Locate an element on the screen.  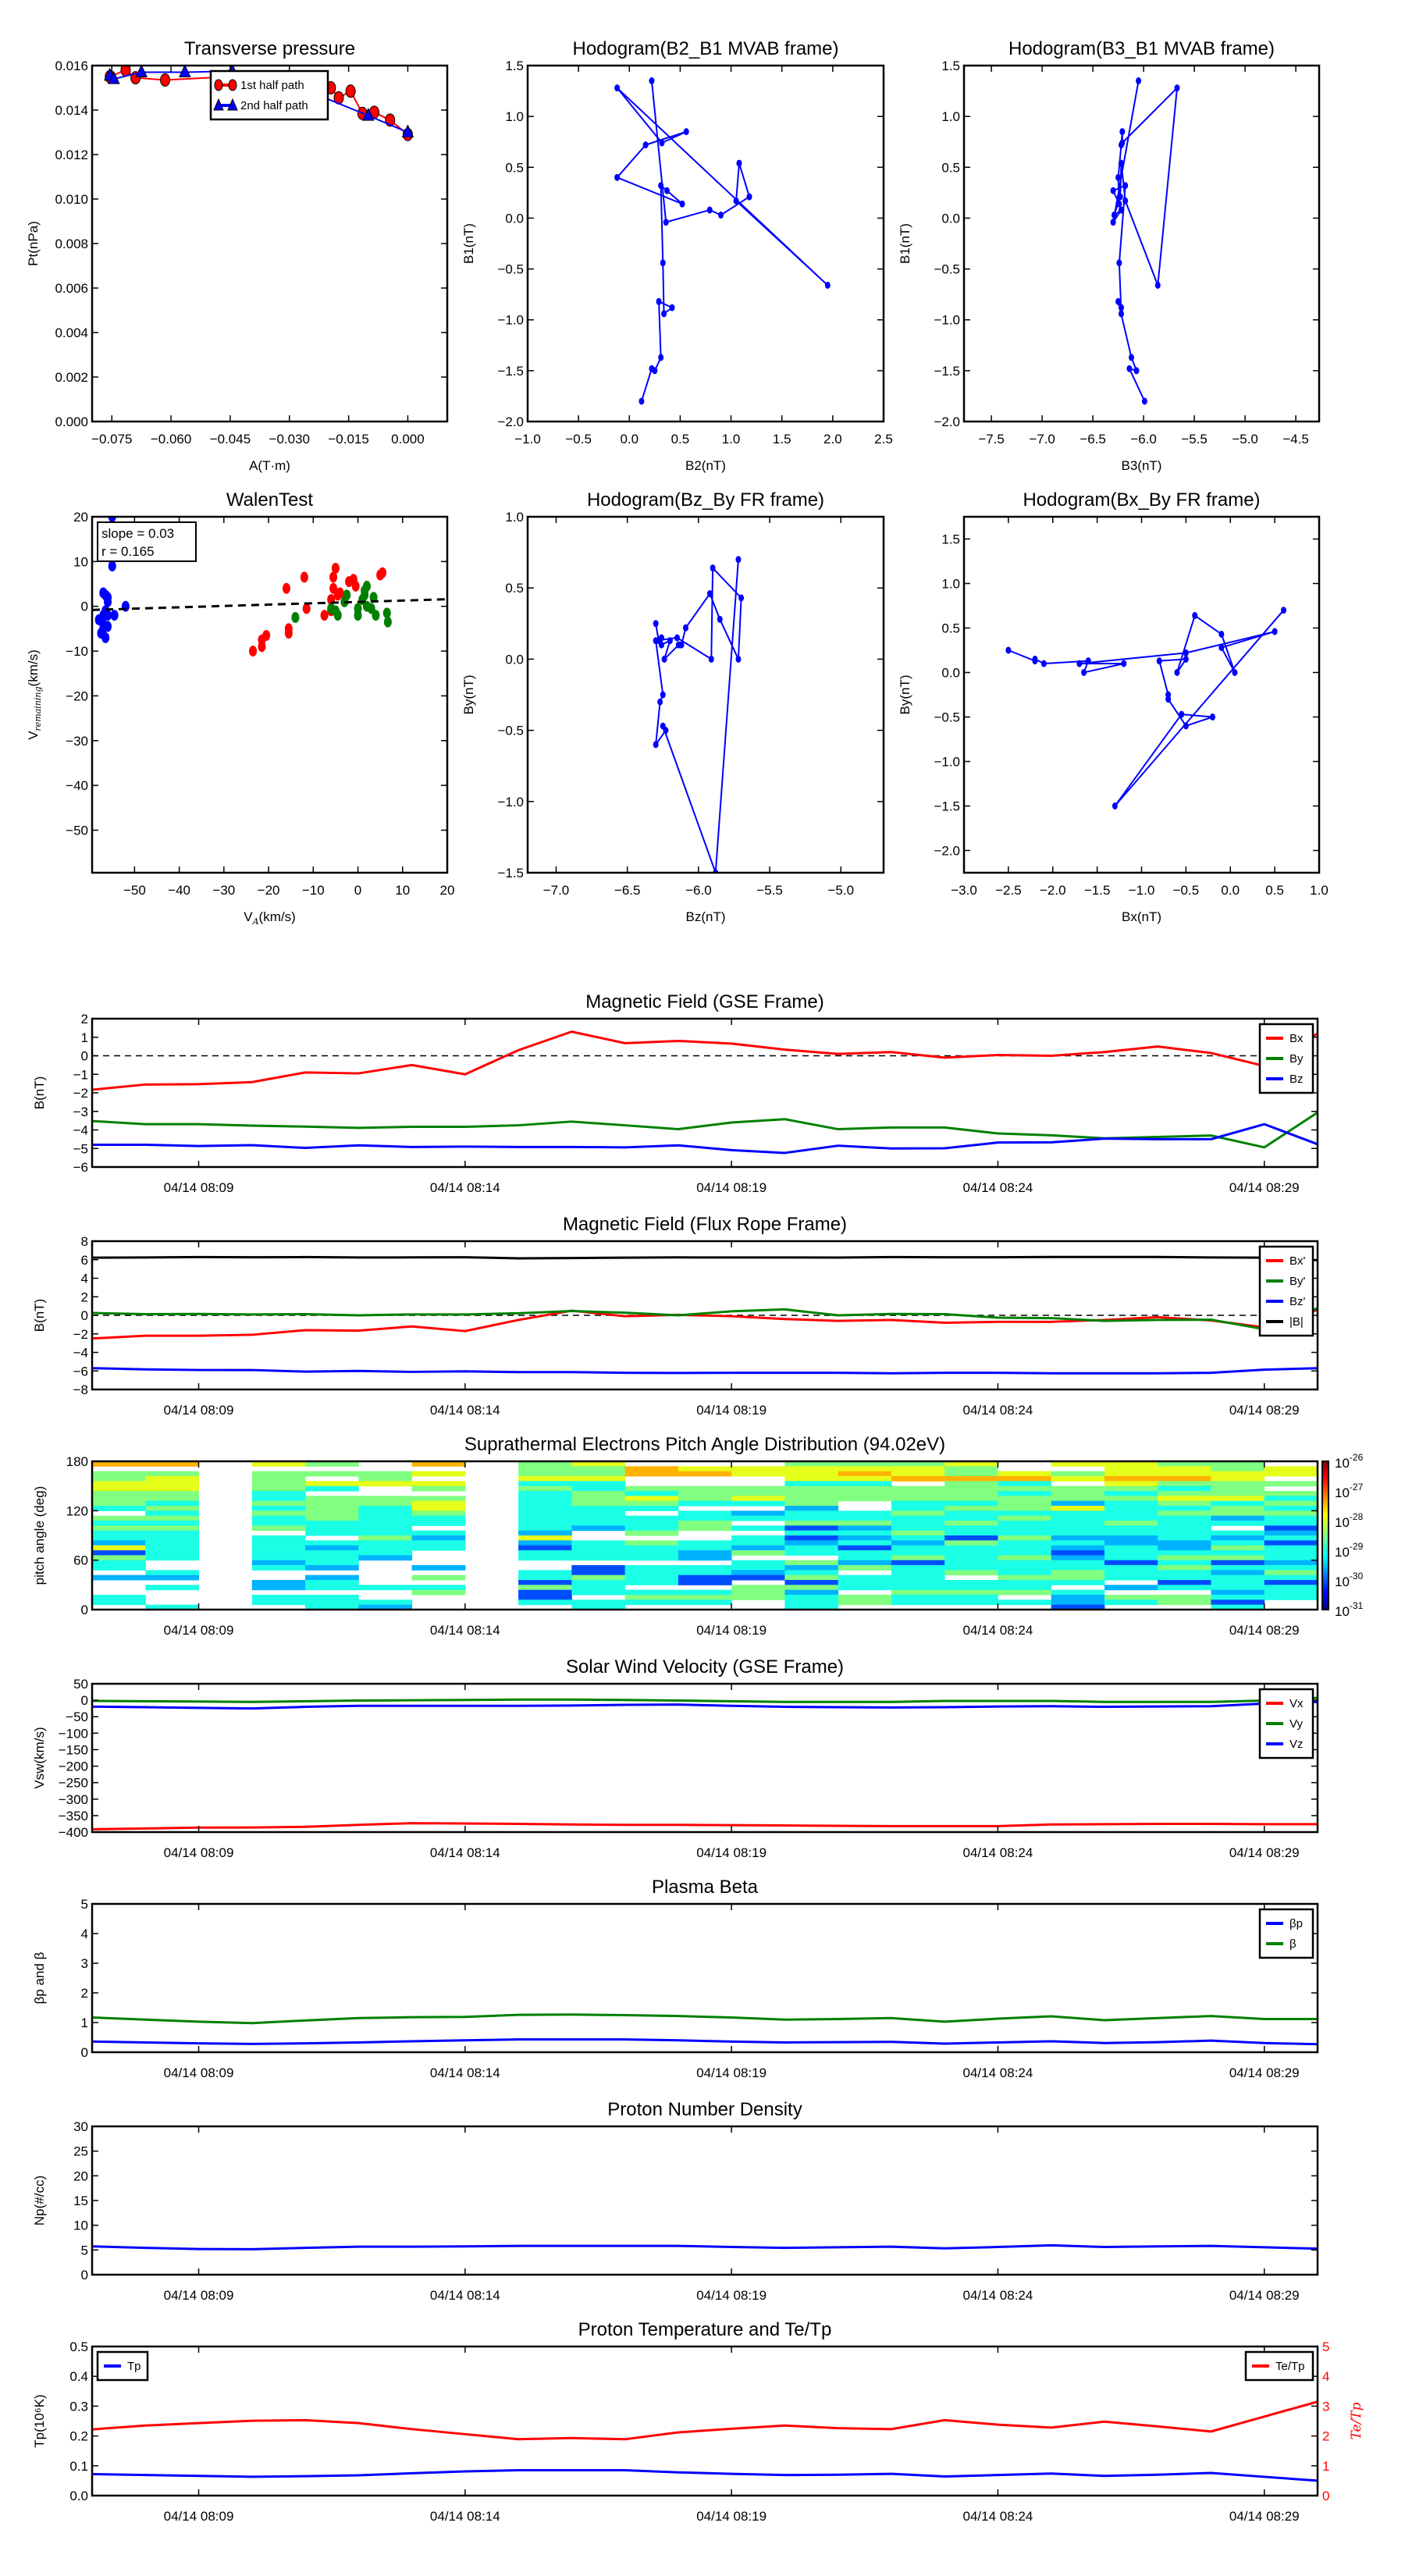
x-tick-label: 04/14 08:09 is located at coordinates (199, 2516).